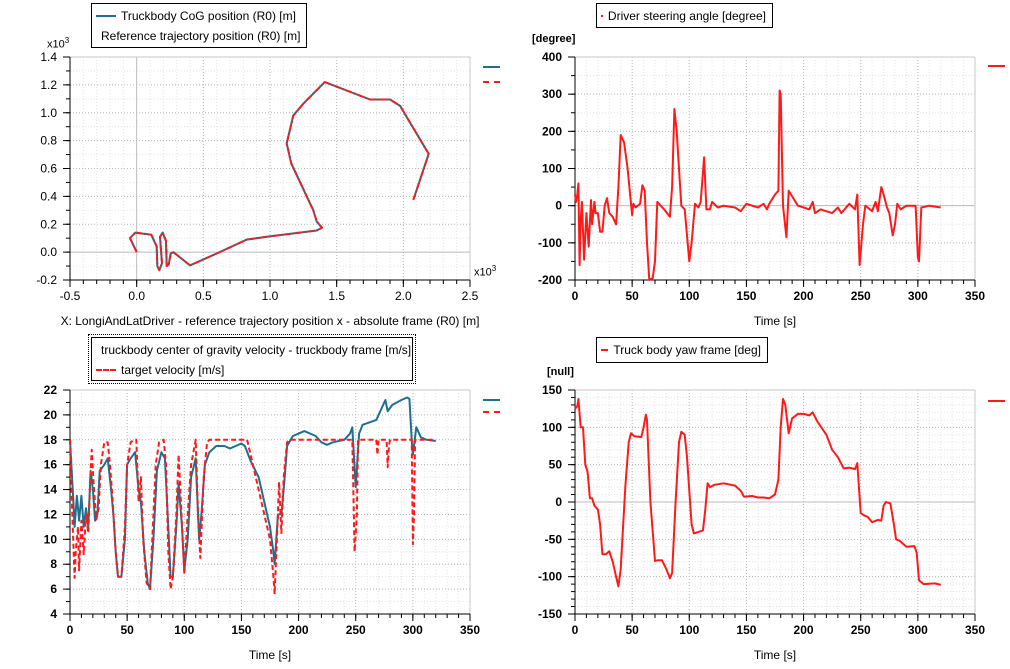  What do you see at coordinates (136, 296) in the screenshot?
I see `x-tick-label: 0.0` at bounding box center [136, 296].